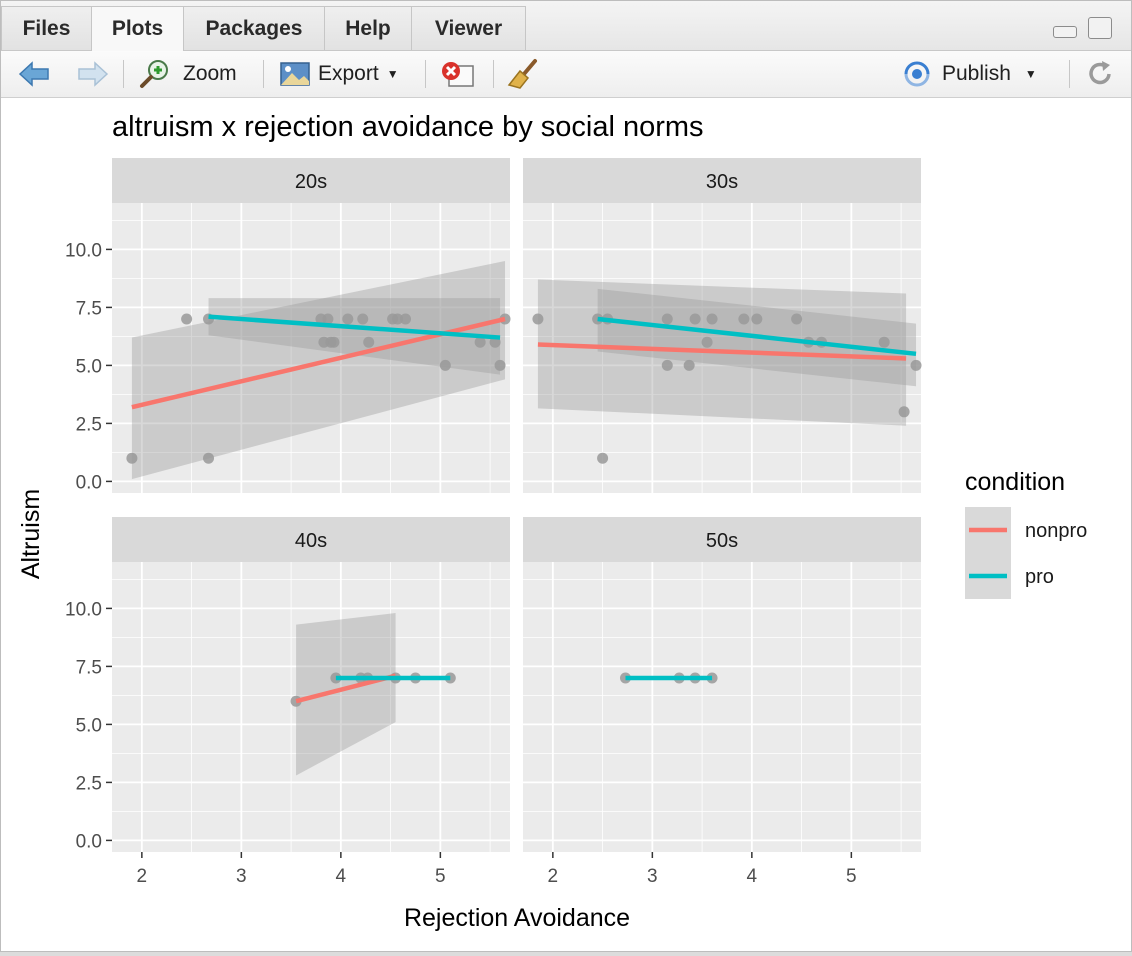 This screenshot has width=1132, height=956. I want to click on publish-menu-button: Publish ▼, so click(968, 74).